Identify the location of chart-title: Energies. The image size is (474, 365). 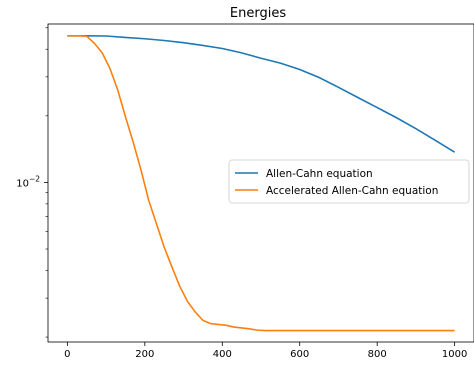
(258, 13).